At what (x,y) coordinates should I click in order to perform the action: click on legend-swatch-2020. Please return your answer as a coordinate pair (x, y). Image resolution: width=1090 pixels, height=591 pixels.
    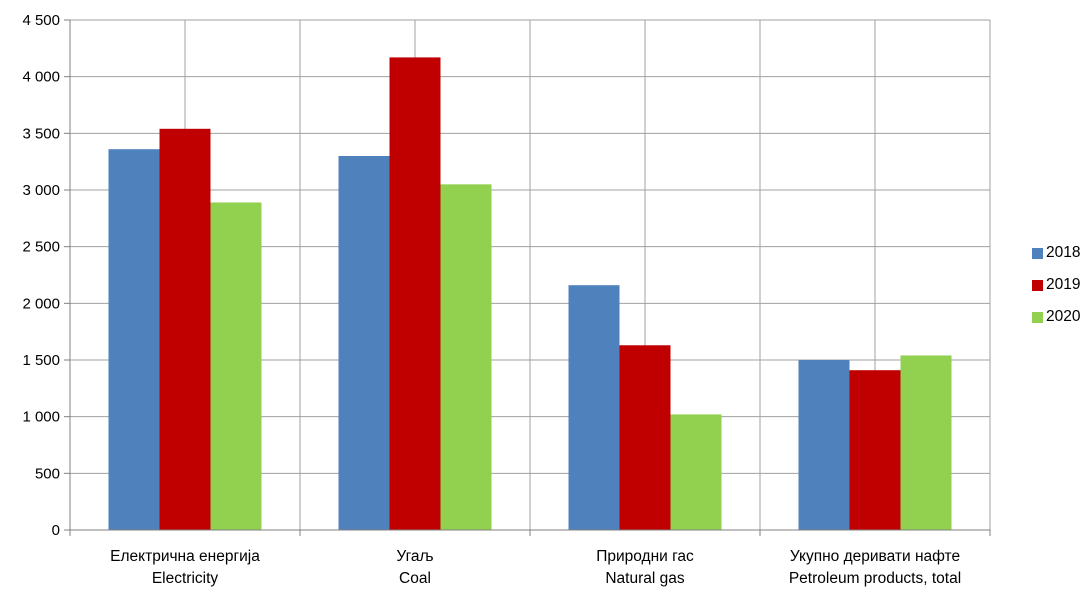
    Looking at the image, I should click on (1037, 317).